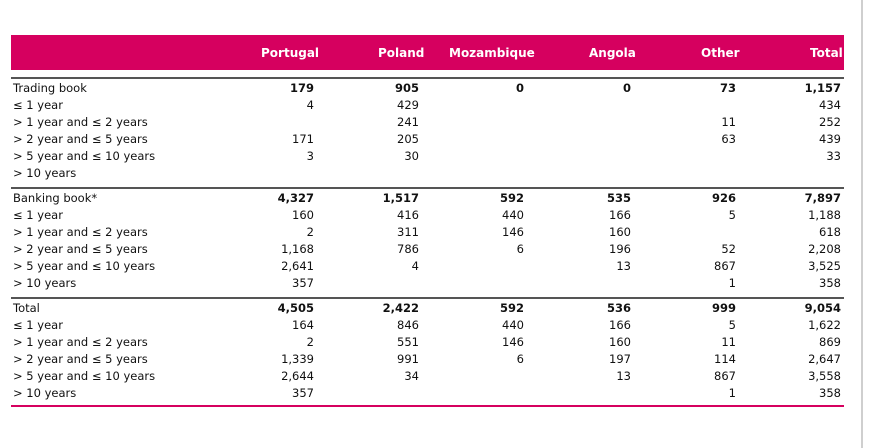  Describe the element at coordinates (612, 53) in the screenshot. I see `header-angola: Angola` at that location.